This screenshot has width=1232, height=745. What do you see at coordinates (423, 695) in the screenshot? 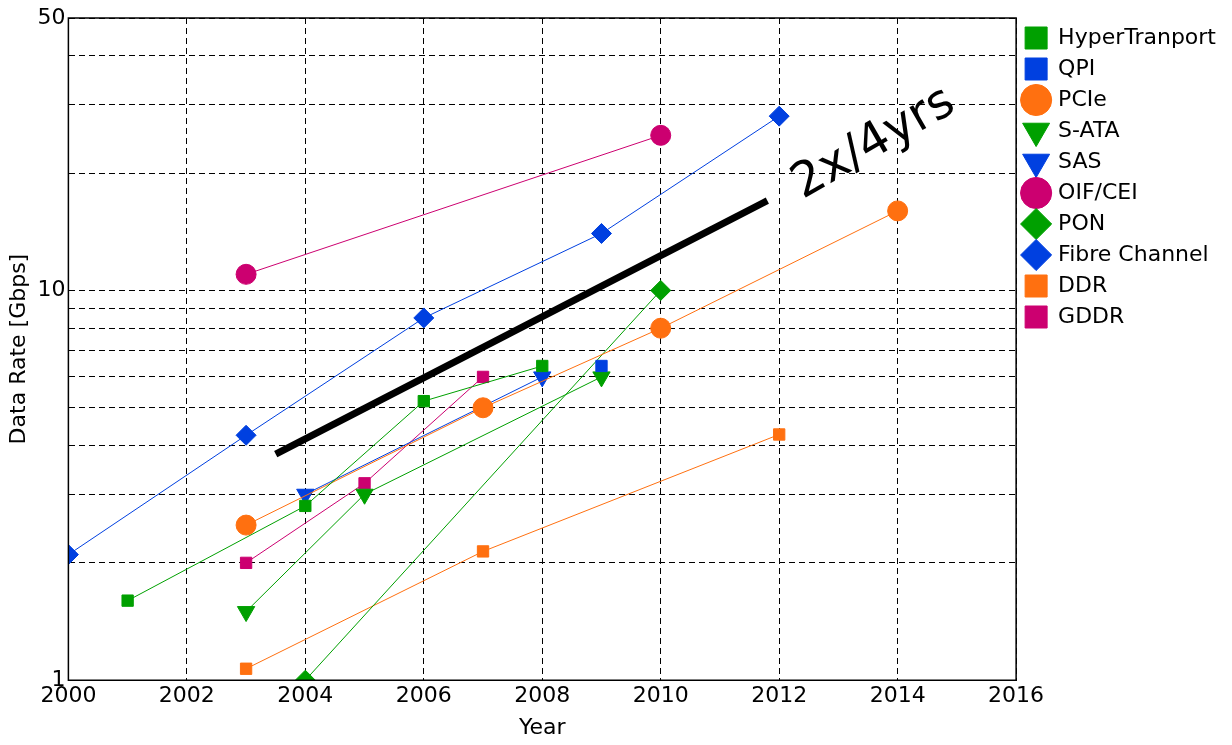
I see `x-tick-label: 2006` at bounding box center [423, 695].